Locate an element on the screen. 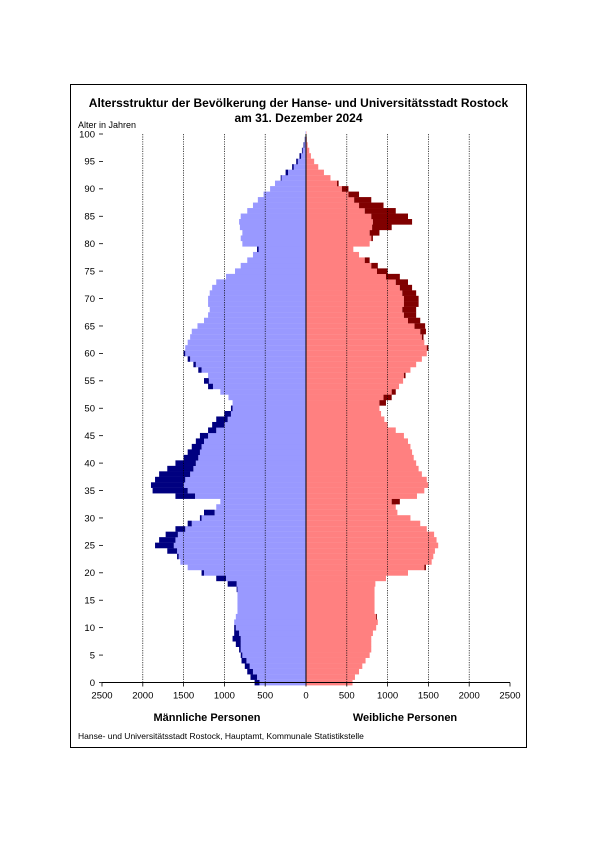 The height and width of the screenshot is (848, 600). y-tick-label-55: 55 is located at coordinates (89, 381).